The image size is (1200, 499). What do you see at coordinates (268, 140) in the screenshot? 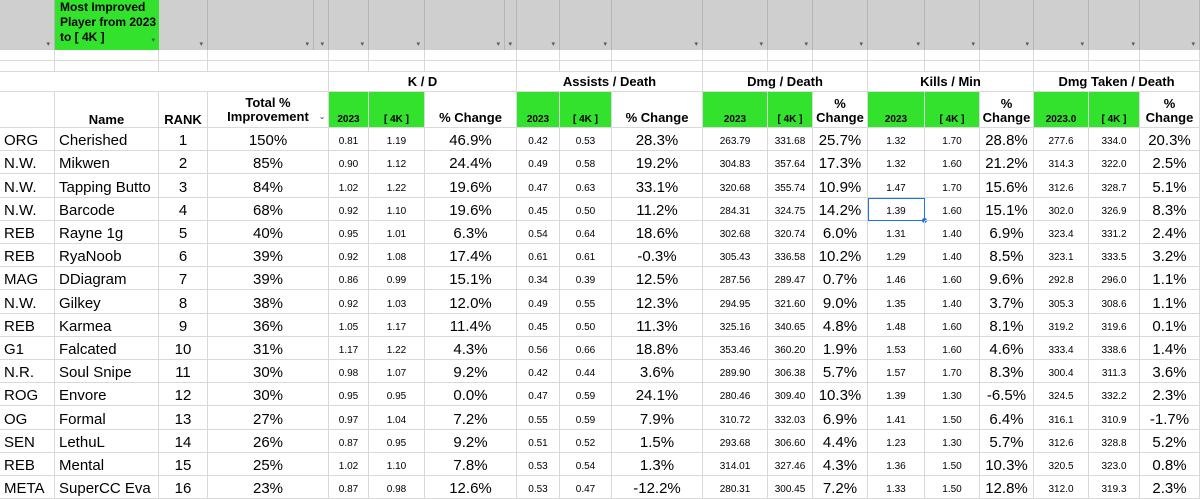
I see `total-improvement-cell: 150%` at bounding box center [268, 140].